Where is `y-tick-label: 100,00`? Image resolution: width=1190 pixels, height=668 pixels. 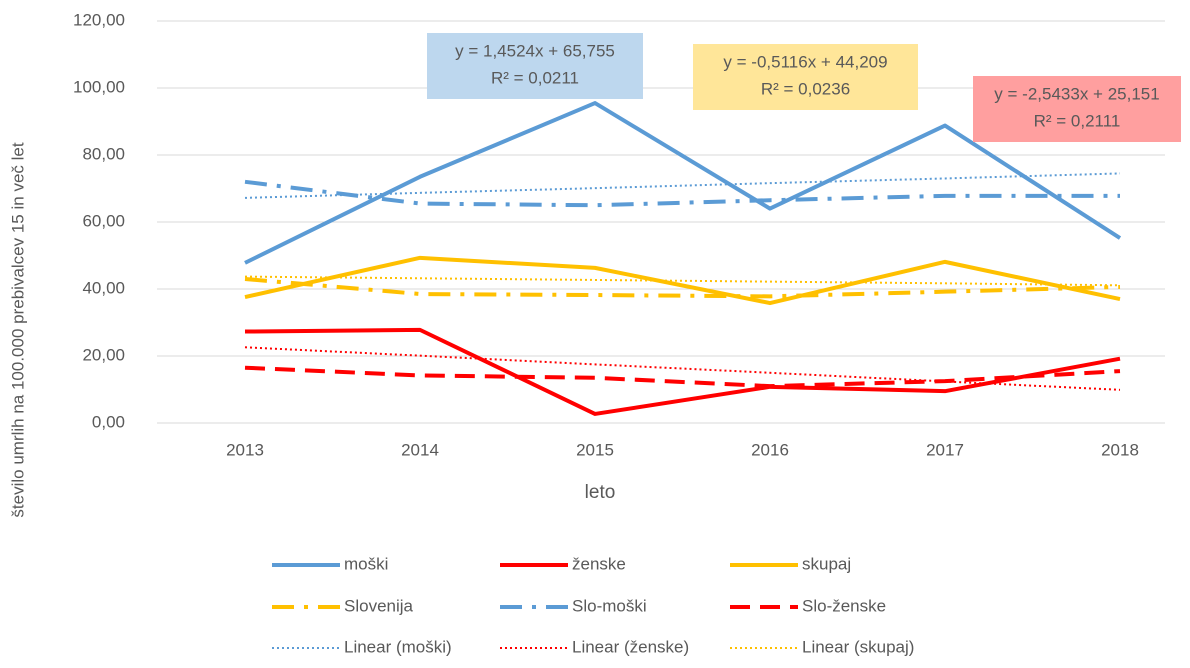
y-tick-label: 100,00 is located at coordinates (99, 86).